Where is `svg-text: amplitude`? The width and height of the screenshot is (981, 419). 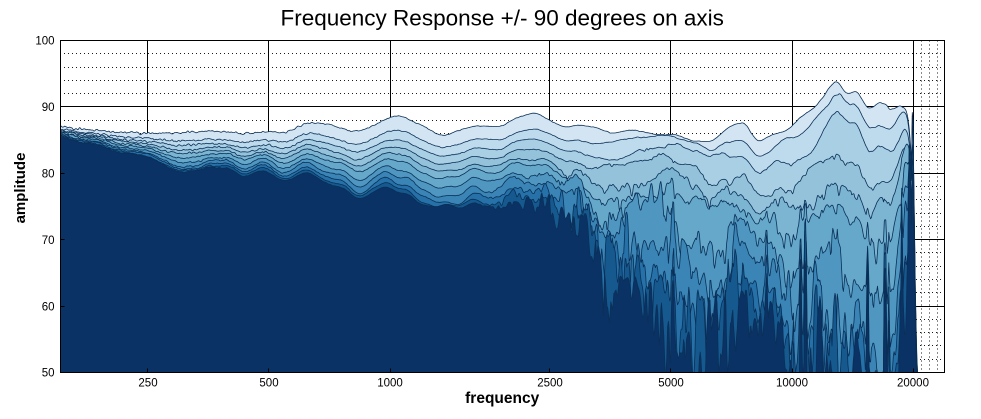 svg-text: amplitude is located at coordinates (20, 188).